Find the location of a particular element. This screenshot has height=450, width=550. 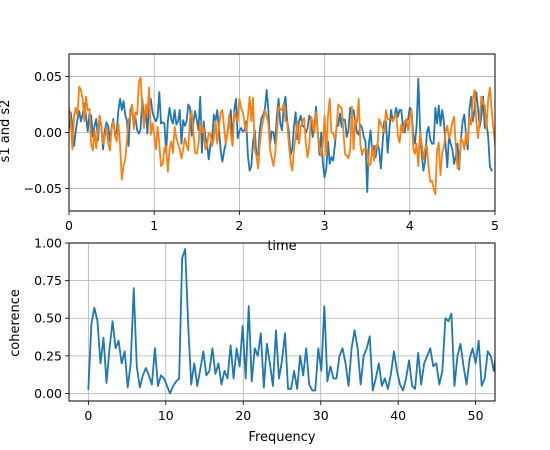

top-xtick-label: 0 is located at coordinates (69, 225).